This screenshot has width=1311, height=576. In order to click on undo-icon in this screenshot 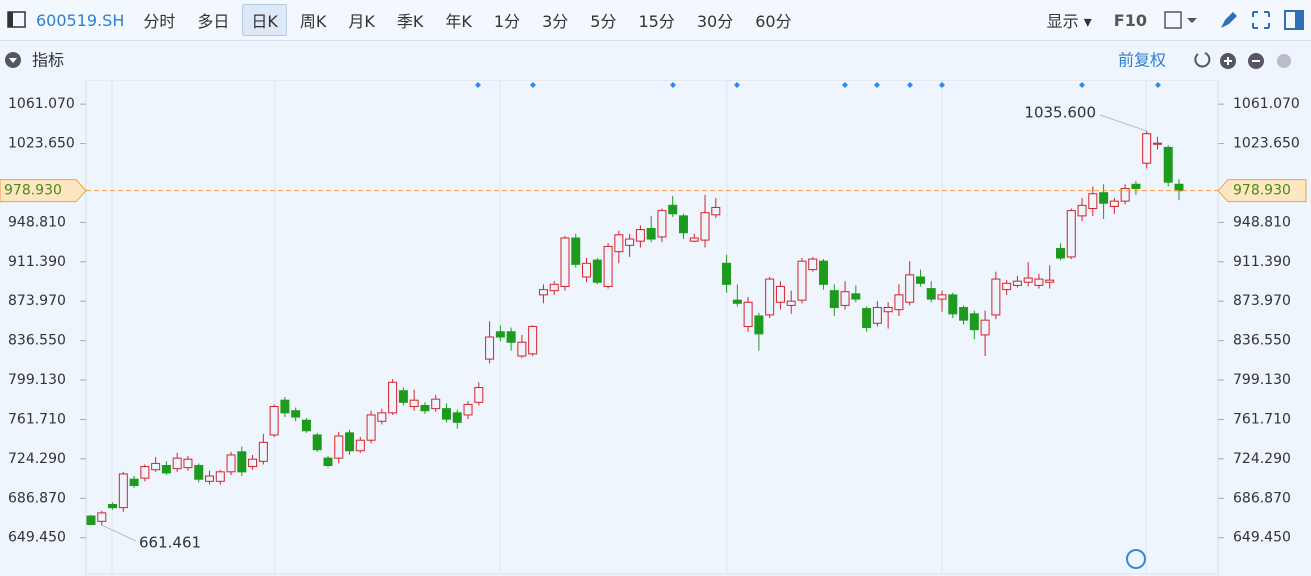, I will do `click(1202, 60)`.